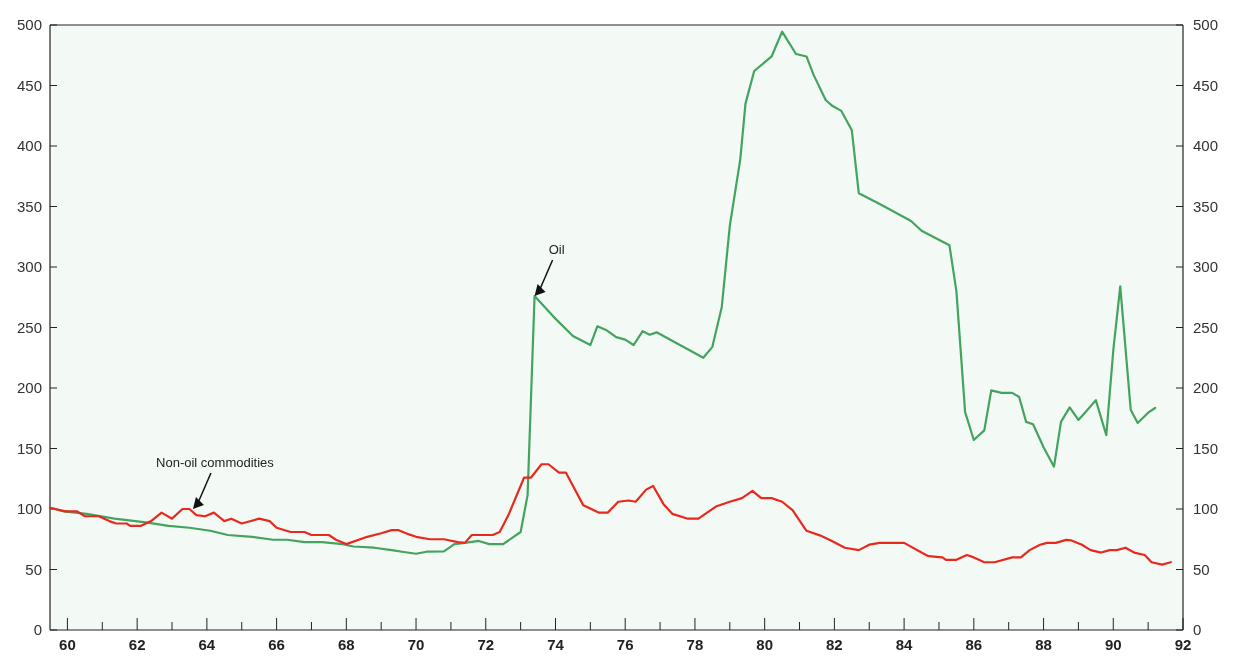  Describe the element at coordinates (29, 388) in the screenshot. I see `y-tick-label: 200` at that location.